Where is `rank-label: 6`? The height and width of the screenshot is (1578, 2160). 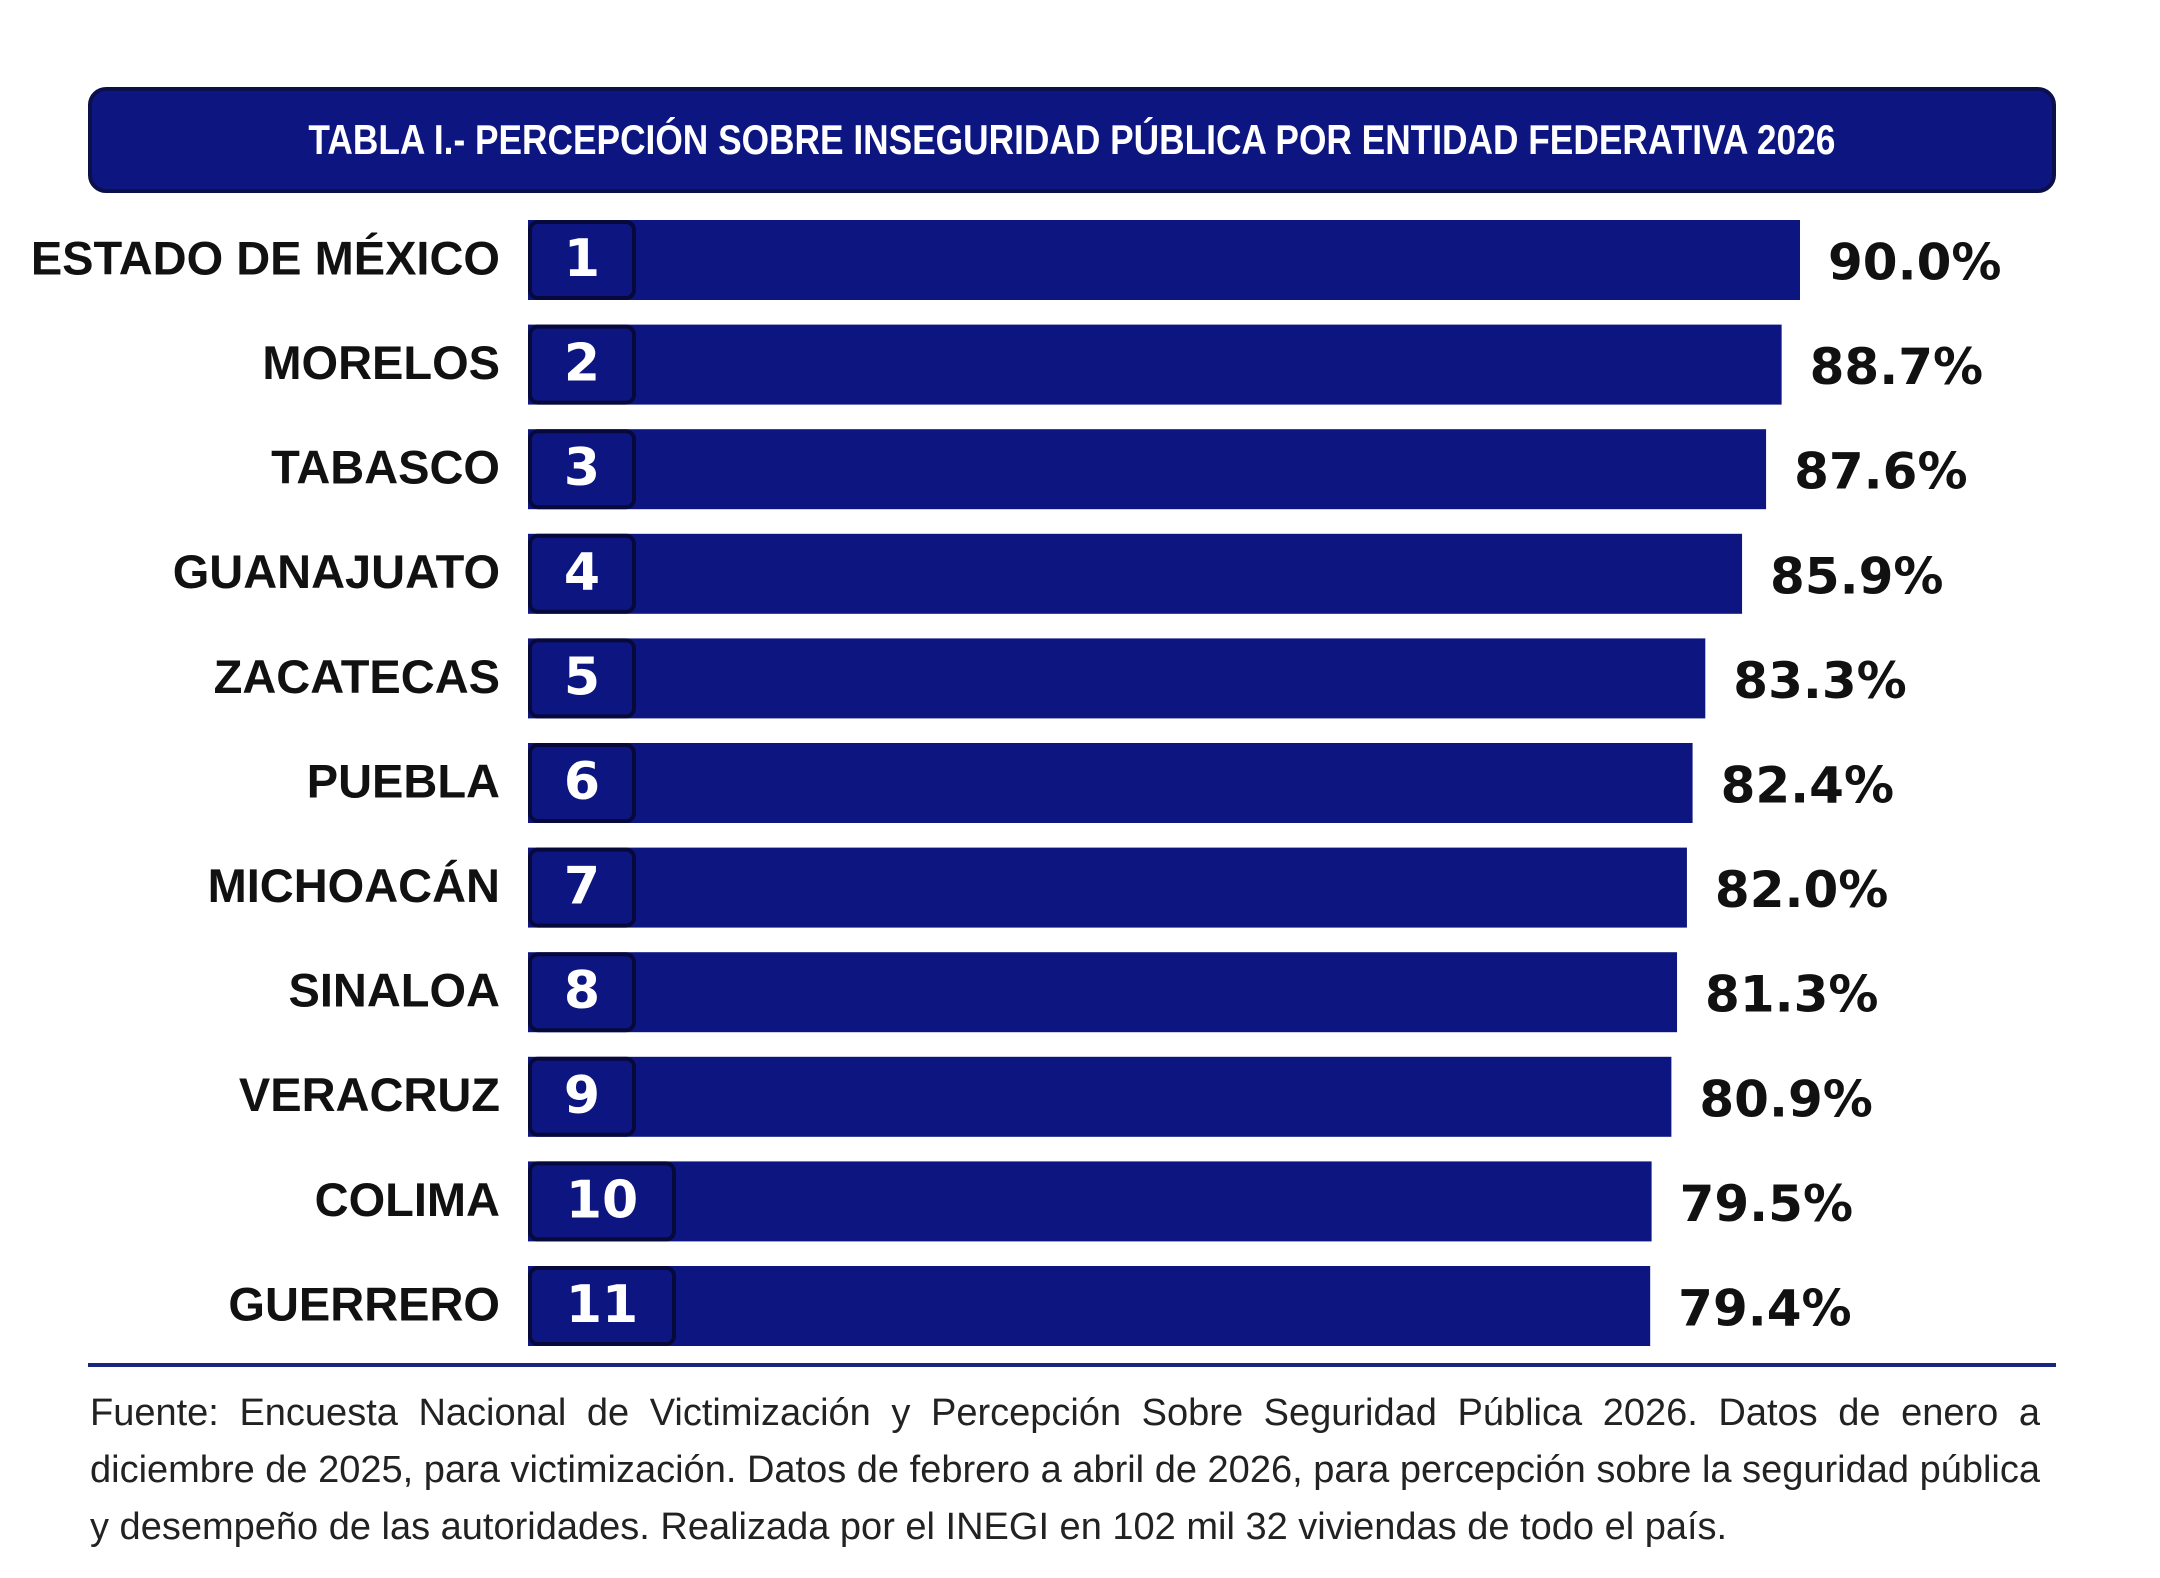
rank-label: 6 is located at coordinates (582, 782).